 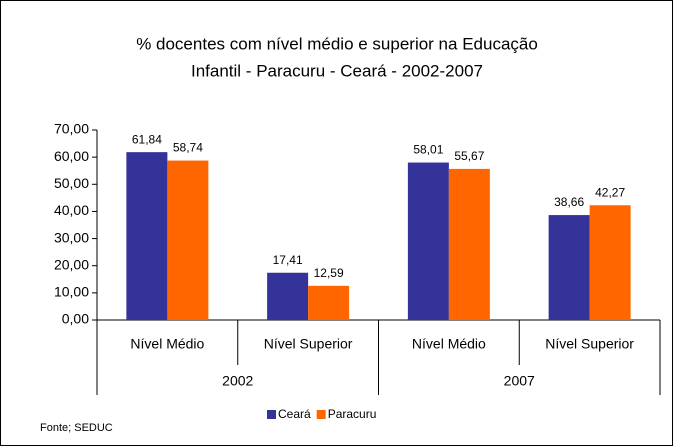 I want to click on group-label: 2007, so click(x=519, y=381).